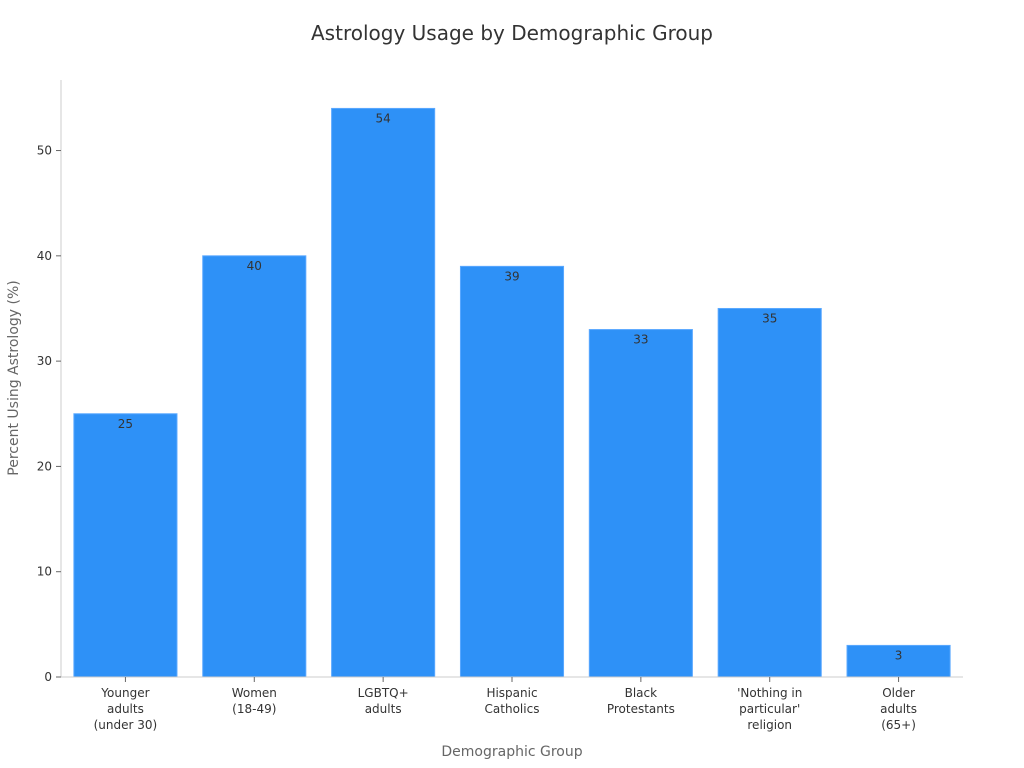 This screenshot has width=1024, height=768. Describe the element at coordinates (383, 701) in the screenshot. I see `x-tick-label: LGBTQ+ adults` at that location.